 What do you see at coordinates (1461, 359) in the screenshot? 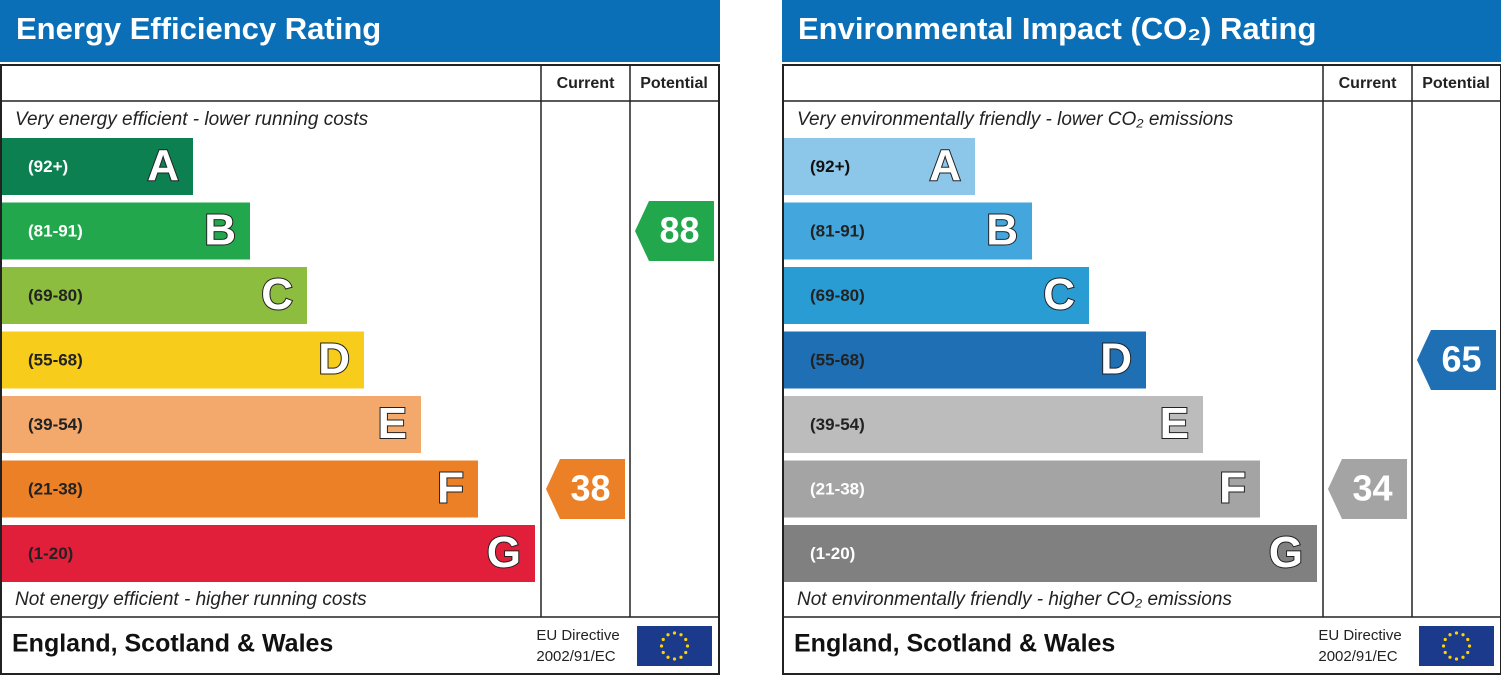
I see `rating-value: 65` at bounding box center [1461, 359].